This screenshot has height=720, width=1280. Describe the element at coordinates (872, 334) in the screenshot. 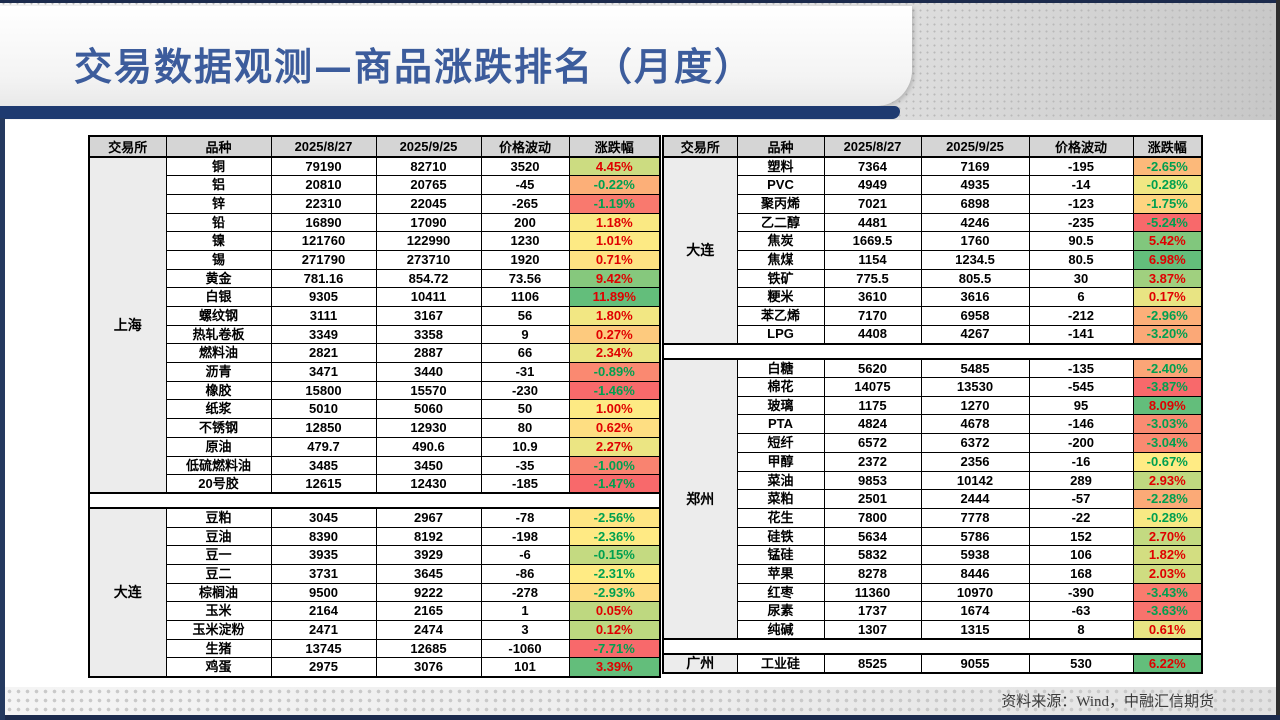

I see `price-start-cell: 4408` at that location.